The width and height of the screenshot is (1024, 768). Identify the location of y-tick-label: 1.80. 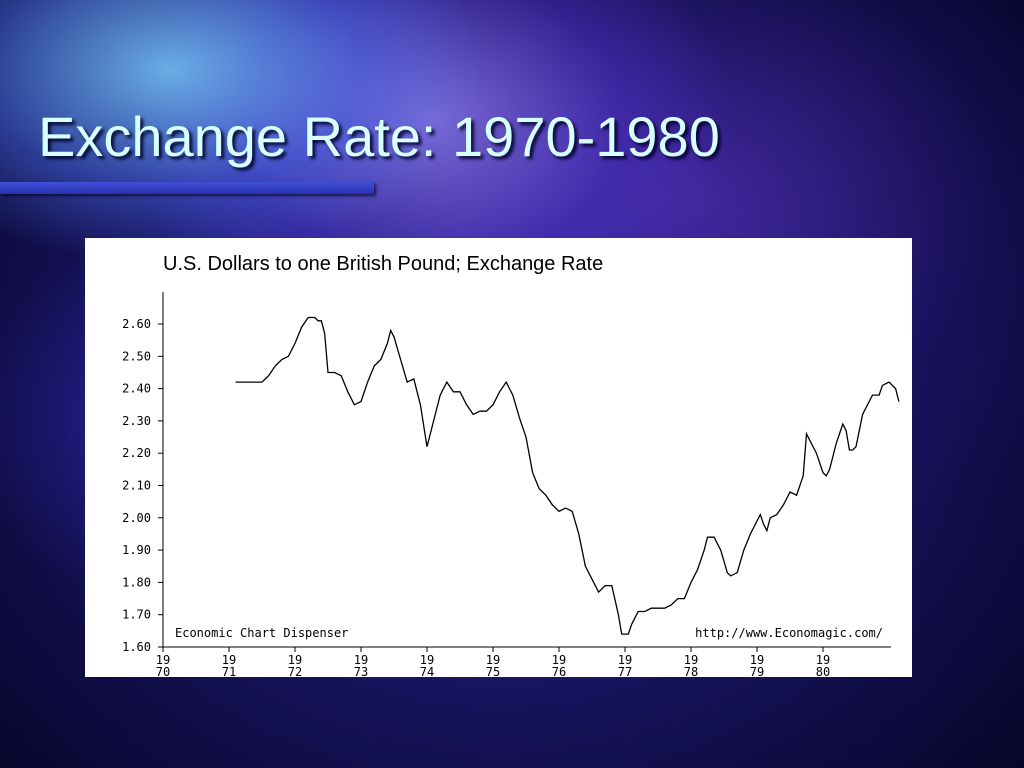
(136, 582).